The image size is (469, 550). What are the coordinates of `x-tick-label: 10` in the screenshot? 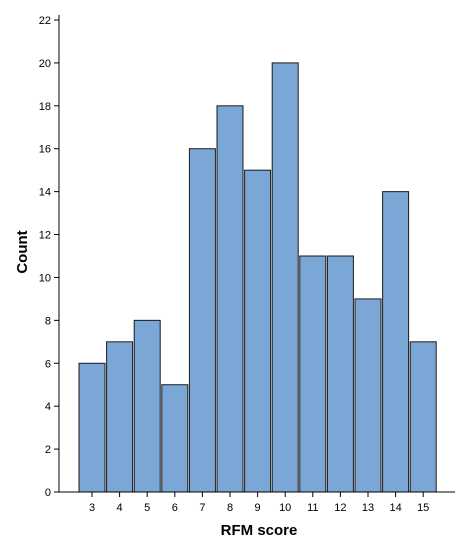 It's located at (285, 508).